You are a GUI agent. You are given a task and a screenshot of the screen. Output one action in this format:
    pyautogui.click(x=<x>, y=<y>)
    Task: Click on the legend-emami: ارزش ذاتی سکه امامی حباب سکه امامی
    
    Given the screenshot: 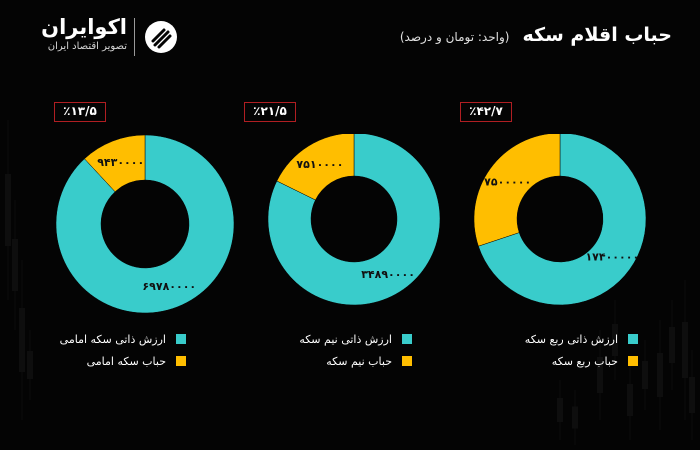 What is the action you would take?
    pyautogui.click(x=123, y=352)
    